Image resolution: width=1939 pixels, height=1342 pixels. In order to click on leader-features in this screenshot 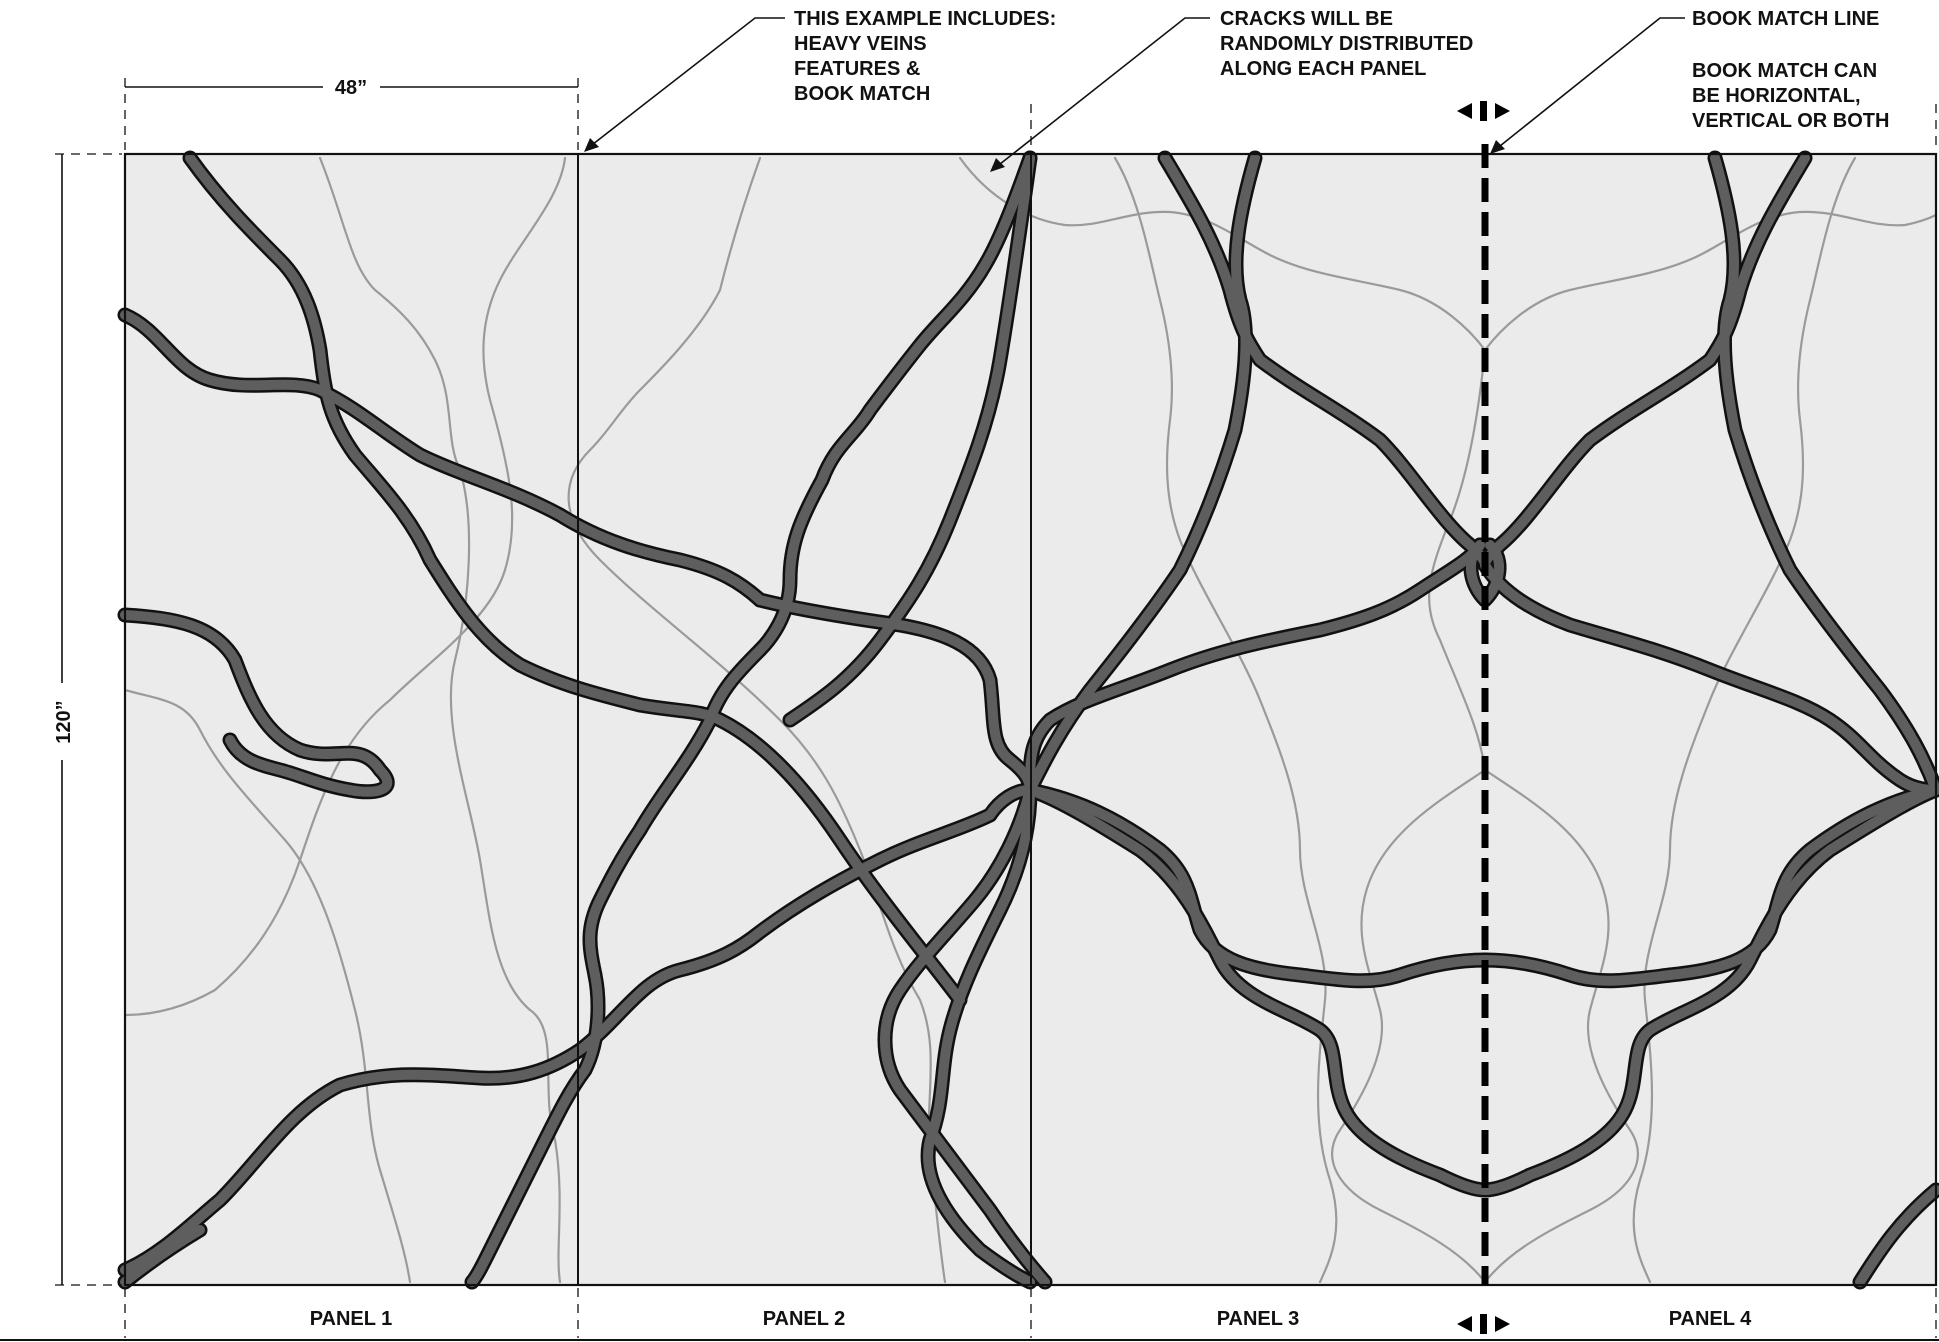, I will do `click(684, 84)`.